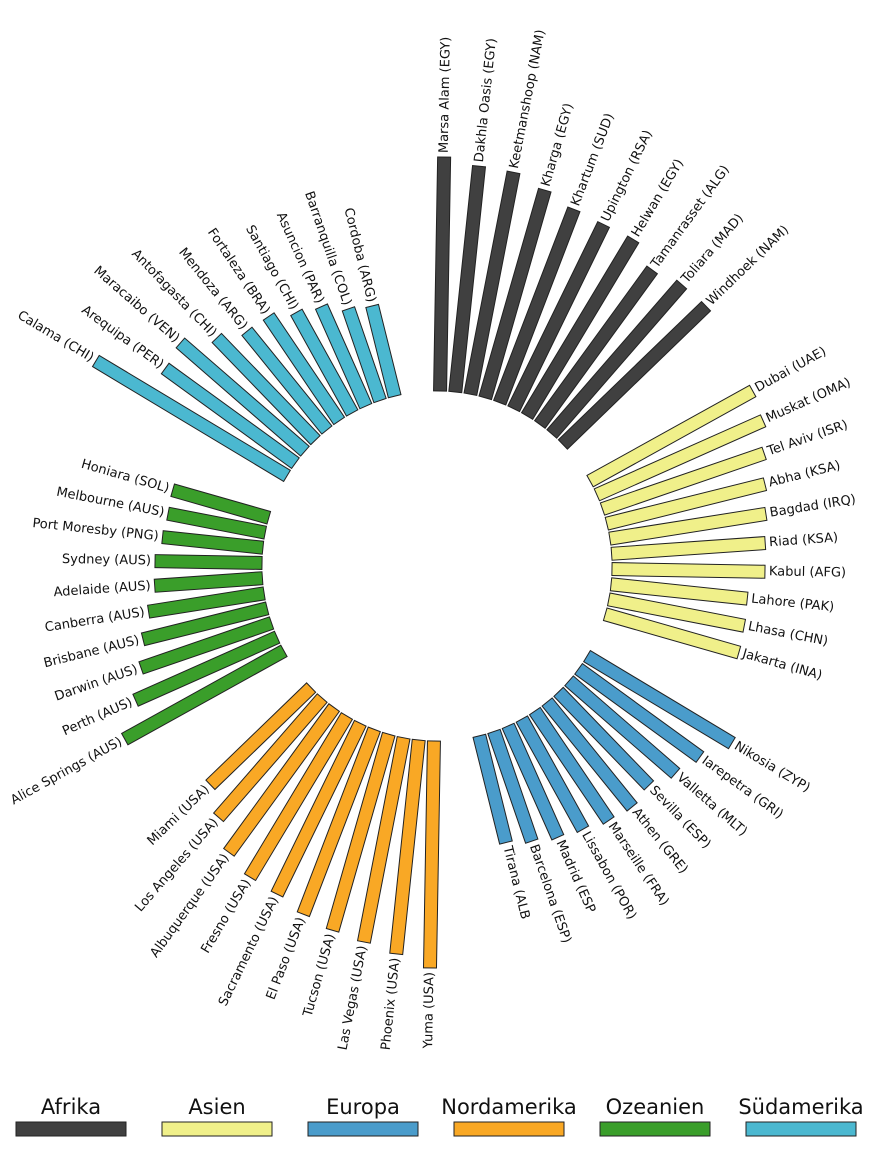  Describe the element at coordinates (807, 572) in the screenshot. I see `bar-label: Kabul (AFG)` at that location.